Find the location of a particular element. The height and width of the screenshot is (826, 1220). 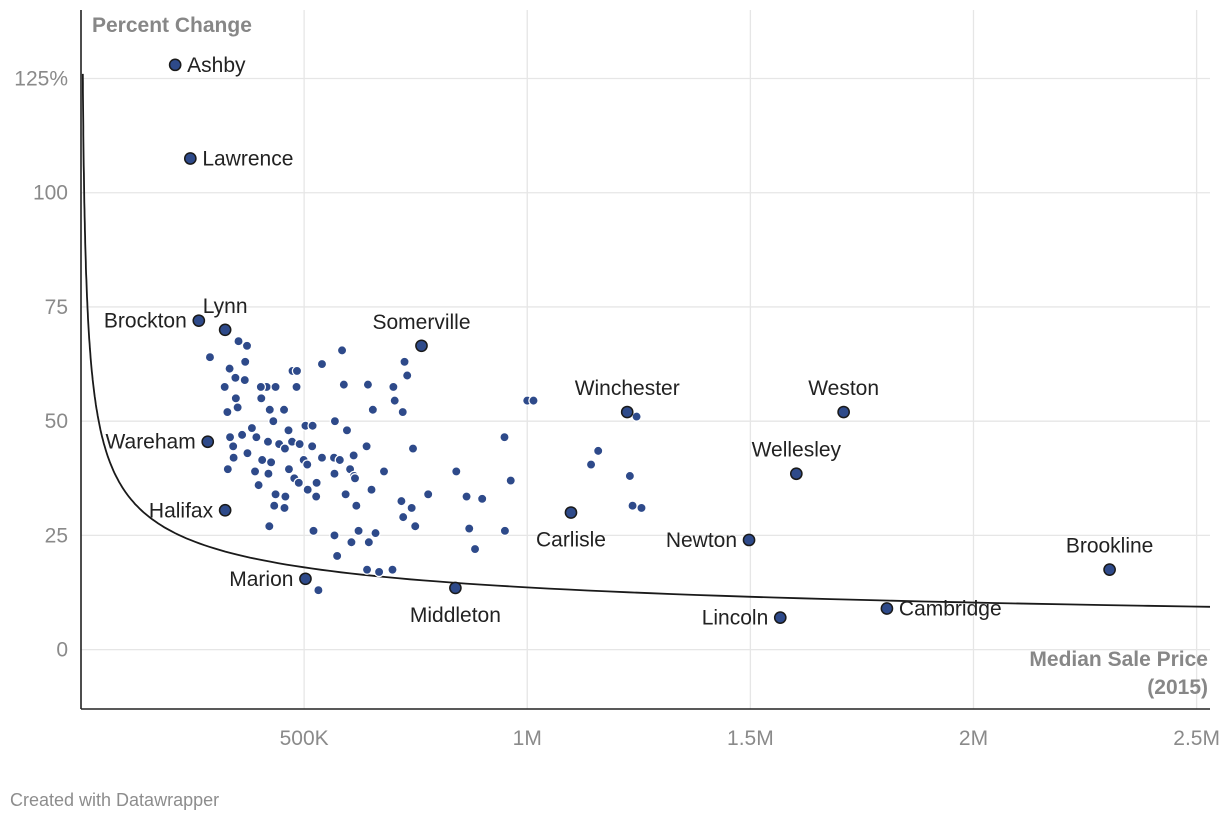

point-label: Wellesley is located at coordinates (797, 450).